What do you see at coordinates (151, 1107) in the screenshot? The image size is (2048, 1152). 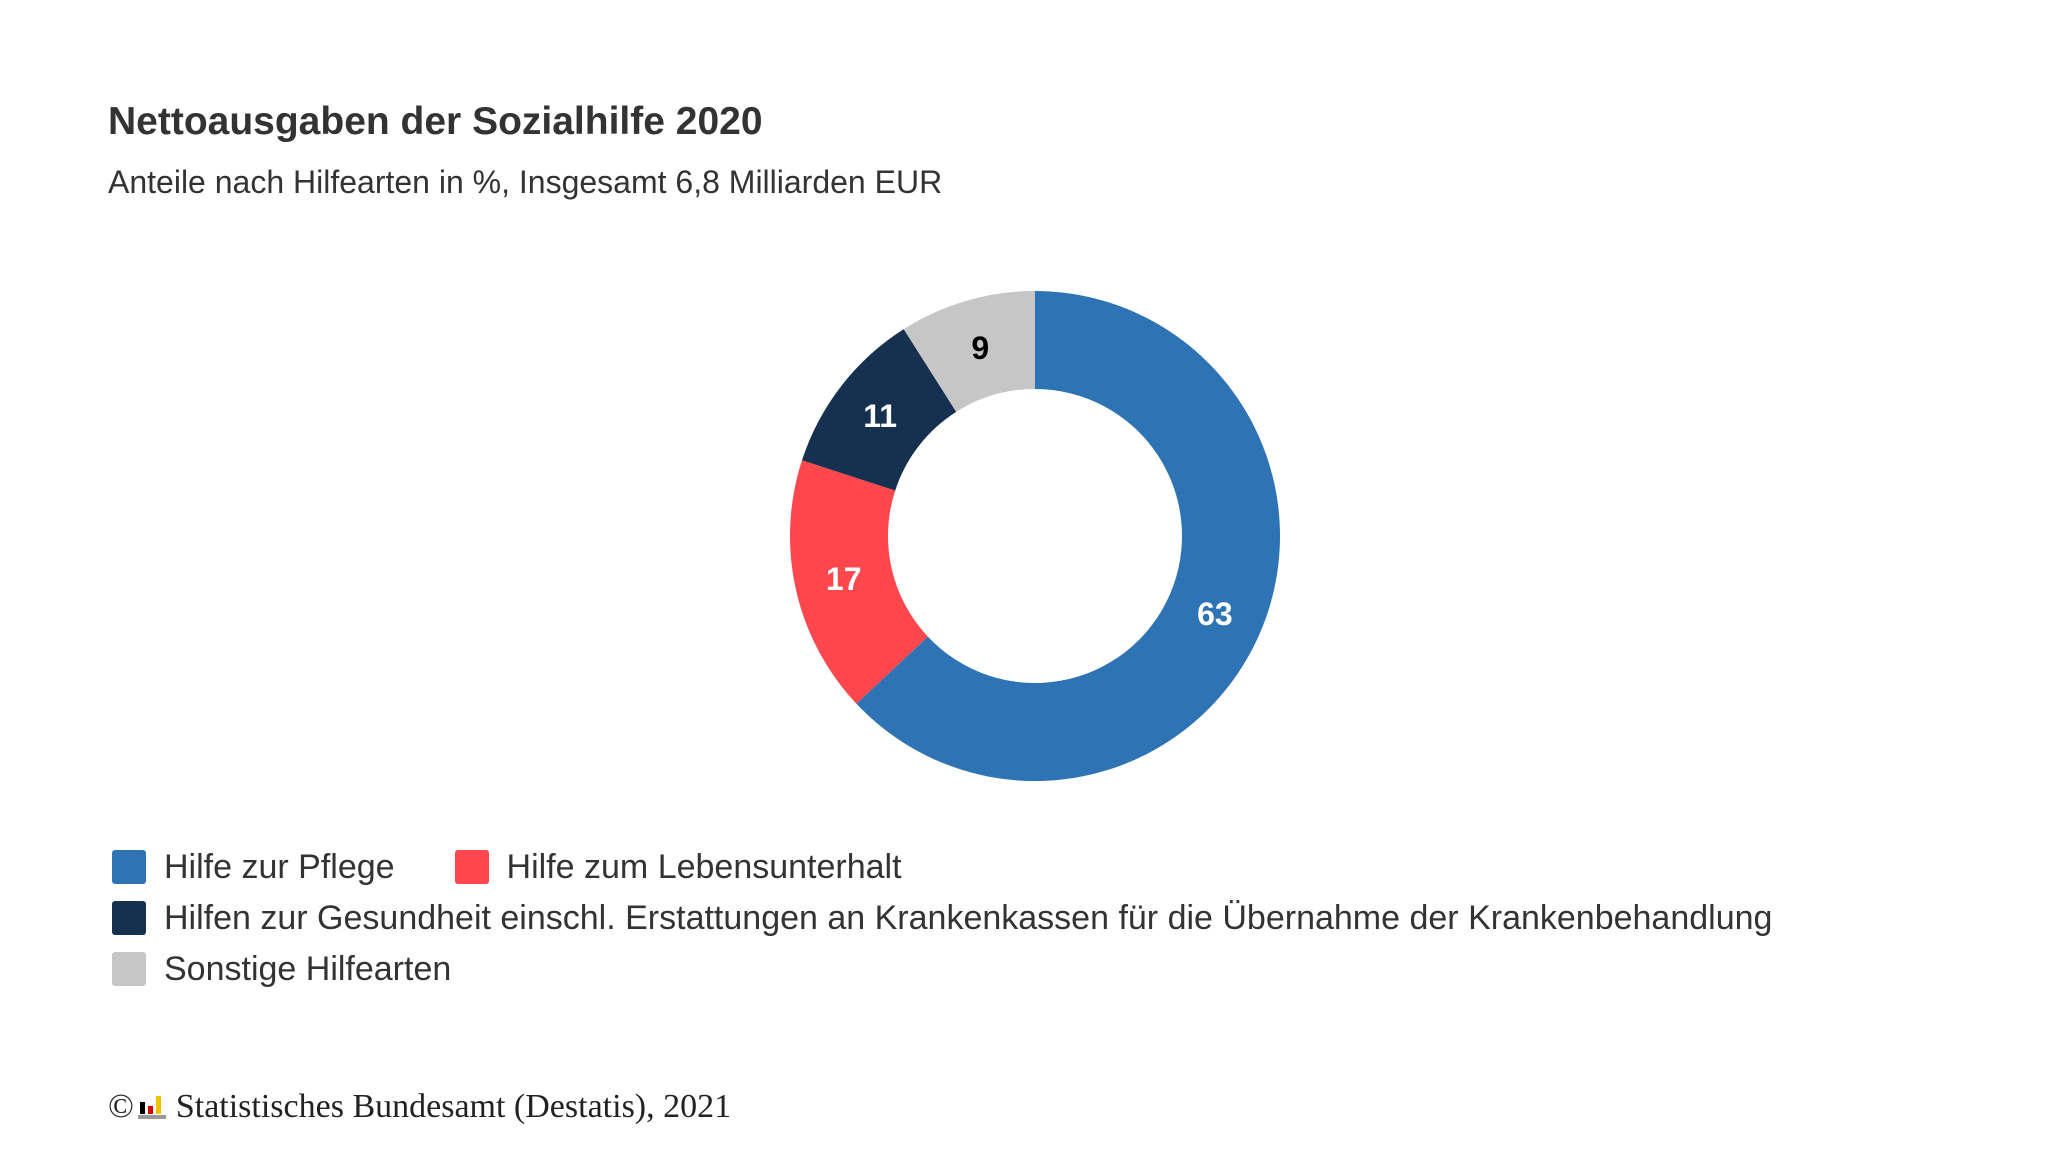 I see `logo` at bounding box center [151, 1107].